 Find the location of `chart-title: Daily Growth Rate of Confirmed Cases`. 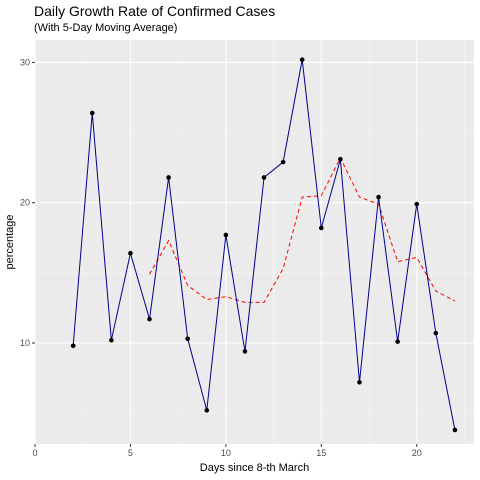

chart-title: Daily Growth Rate of Confirmed Cases is located at coordinates (155, 11).